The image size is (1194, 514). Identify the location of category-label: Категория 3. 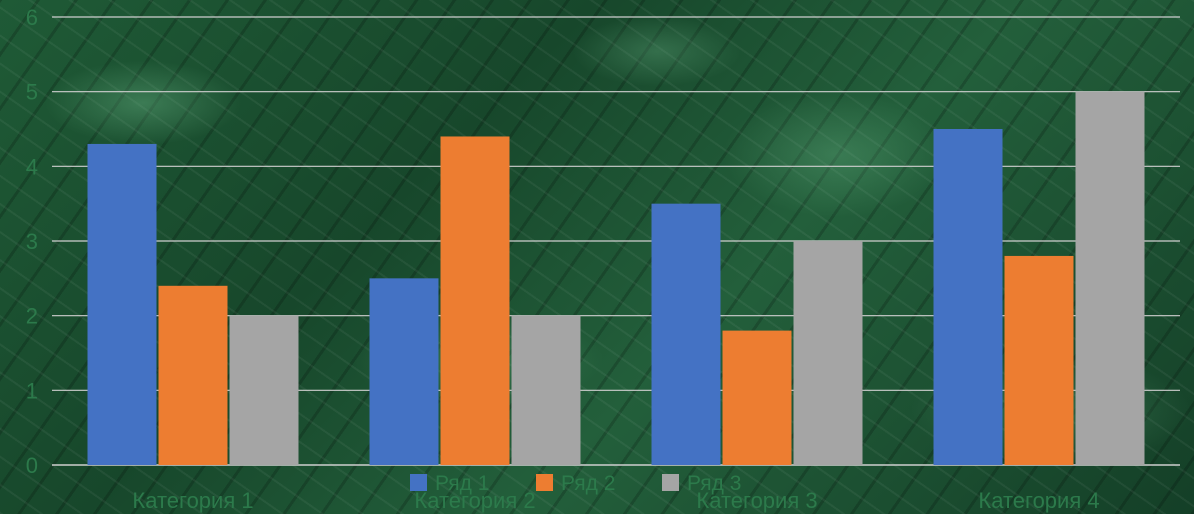
(756, 500).